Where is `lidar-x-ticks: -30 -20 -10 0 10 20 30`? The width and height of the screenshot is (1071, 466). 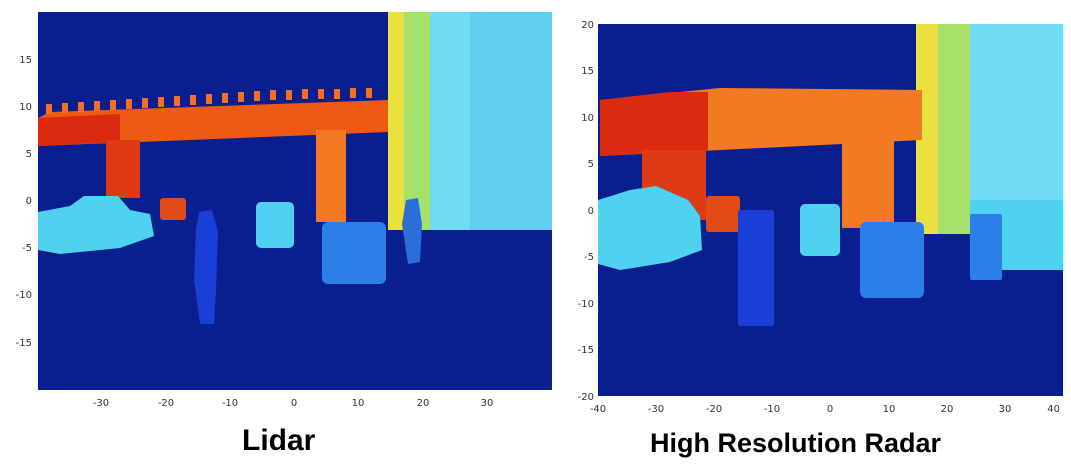
lidar-x-ticks: -30 -20 -10 0 10 20 30 is located at coordinates (293, 403).